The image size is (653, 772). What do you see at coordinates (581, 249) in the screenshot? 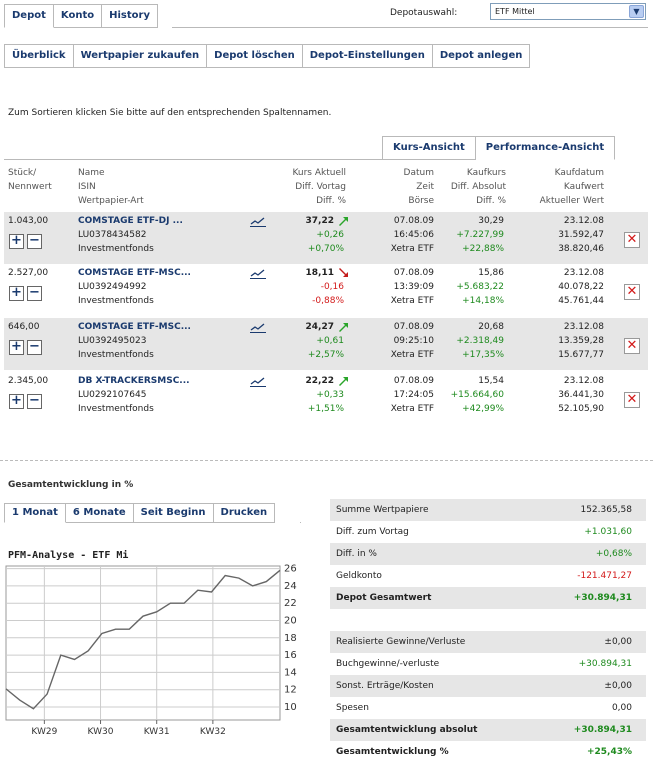
I see `current-value-cell: 38.820,46` at bounding box center [581, 249].